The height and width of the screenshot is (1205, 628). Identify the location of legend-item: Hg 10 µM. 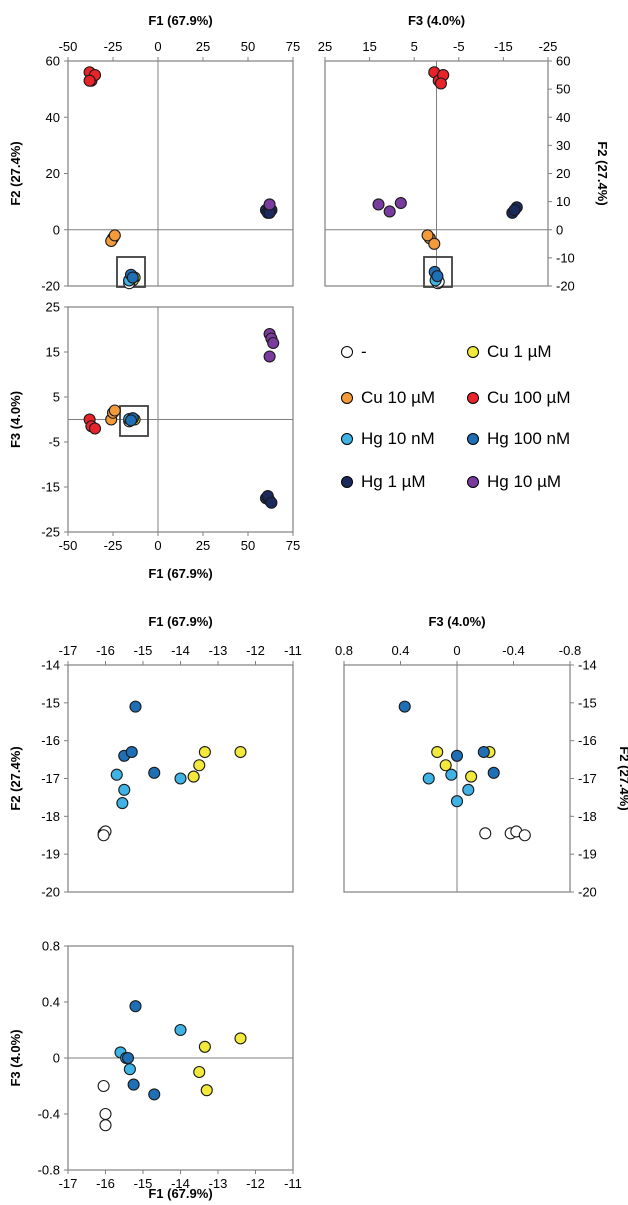
(514, 482).